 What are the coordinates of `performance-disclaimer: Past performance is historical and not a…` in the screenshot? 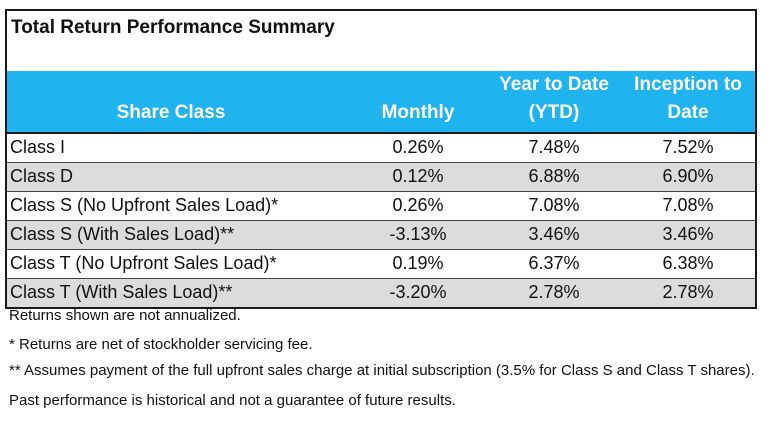 It's located at (232, 400).